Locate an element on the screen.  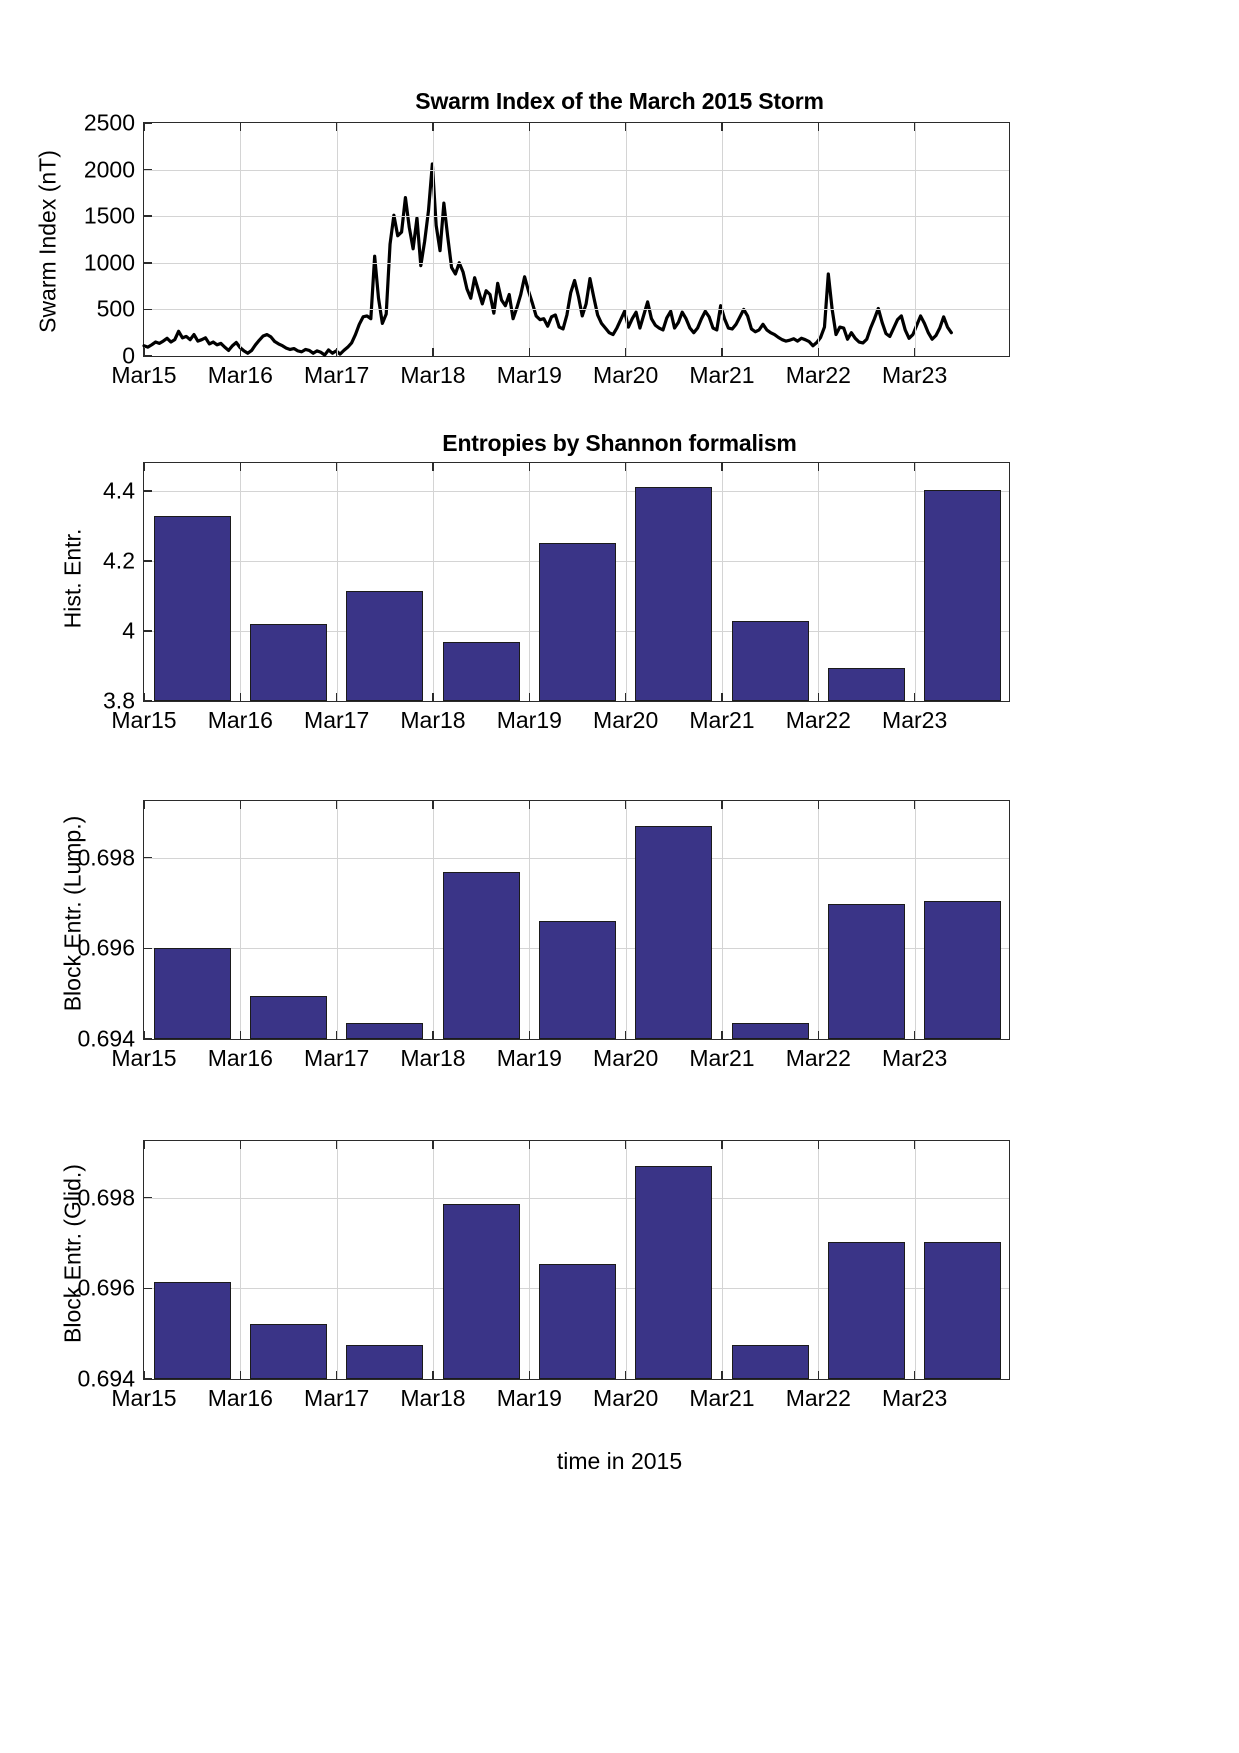
panel-1-ytick-label: 0 is located at coordinates (128, 355).